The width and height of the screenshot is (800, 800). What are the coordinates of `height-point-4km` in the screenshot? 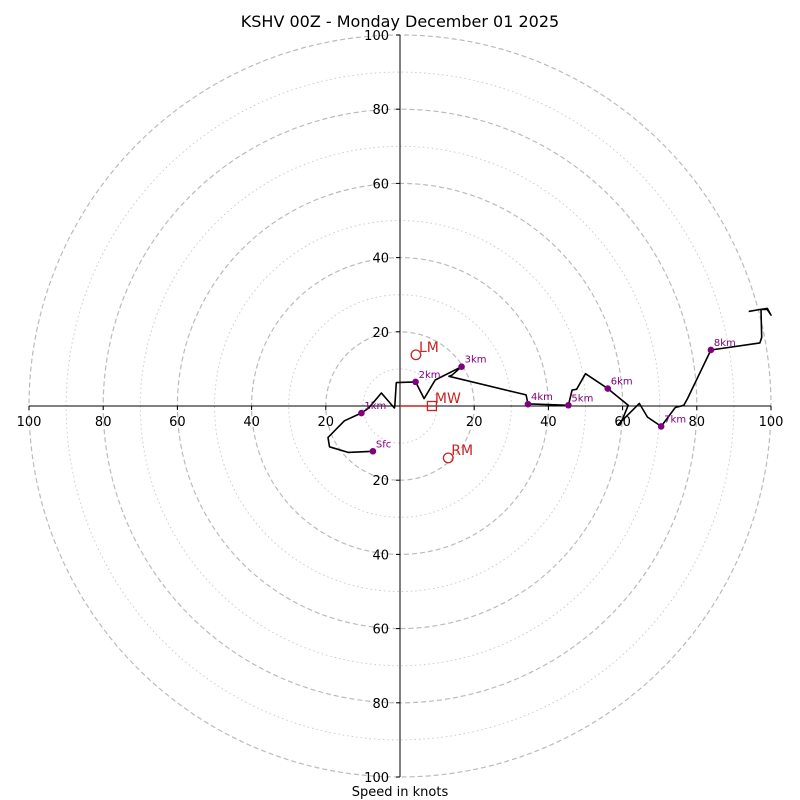 It's located at (528, 404).